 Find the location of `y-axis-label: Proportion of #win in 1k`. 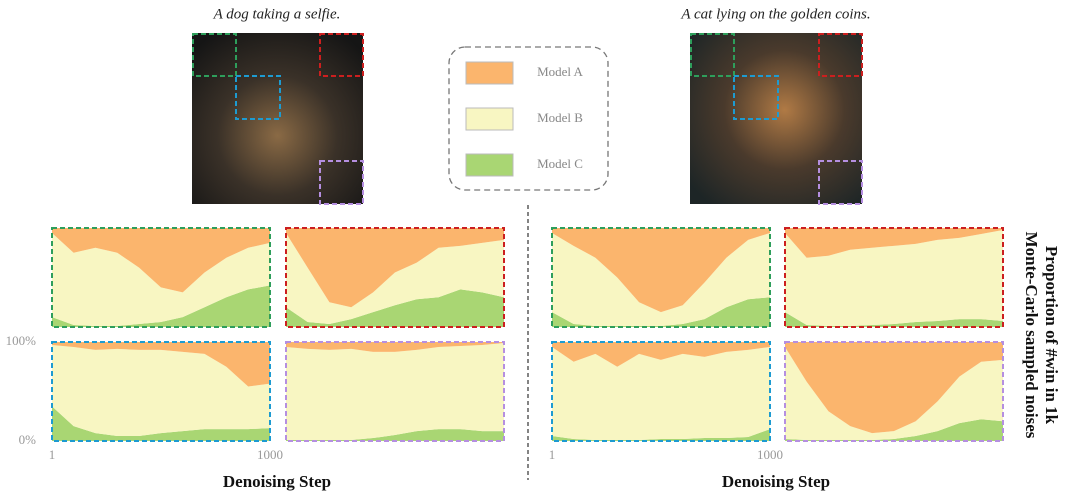

y-axis-label: Proportion of #win in 1k is located at coordinates (1051, 335).